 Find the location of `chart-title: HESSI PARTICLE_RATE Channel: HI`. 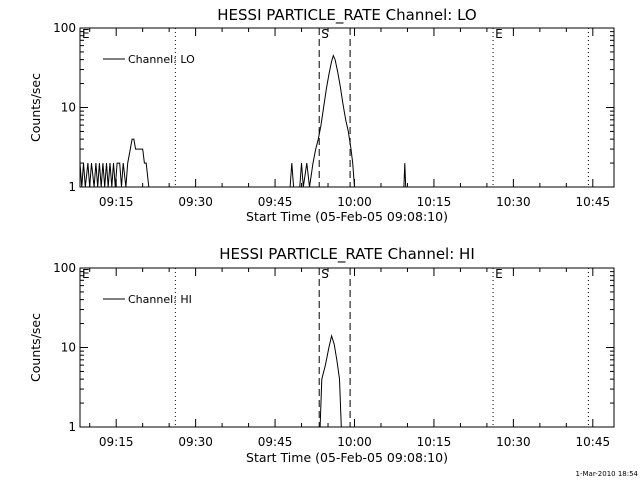

chart-title: HESSI PARTICLE_RATE Channel: HI is located at coordinates (347, 254).